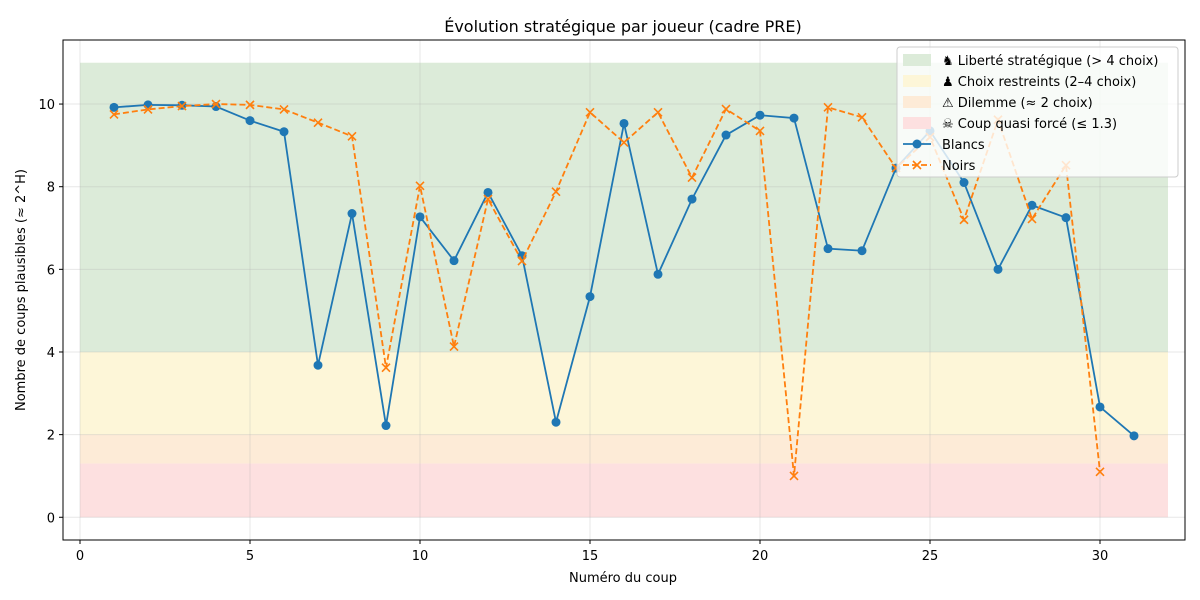 This screenshot has height=600, width=1200. What do you see at coordinates (21, 290) in the screenshot?
I see `y-axis-label: Nombre de coups plausibles (≈ 2^H)` at bounding box center [21, 290].